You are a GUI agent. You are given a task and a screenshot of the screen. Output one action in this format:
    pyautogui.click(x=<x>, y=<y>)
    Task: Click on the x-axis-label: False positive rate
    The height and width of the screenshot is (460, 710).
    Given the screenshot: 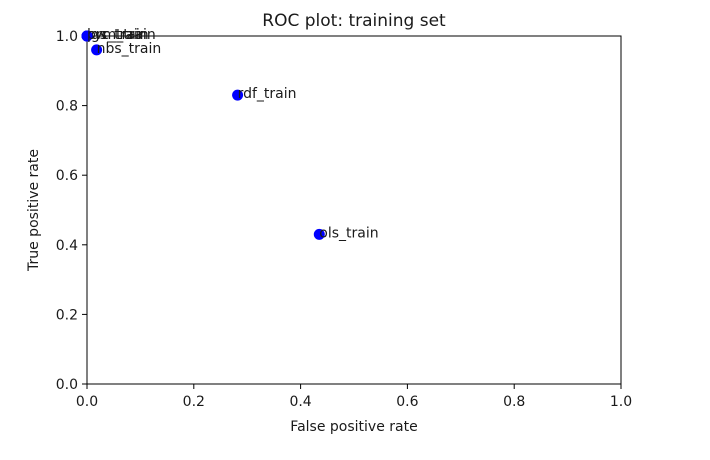 What is the action you would take?
    pyautogui.click(x=353, y=427)
    